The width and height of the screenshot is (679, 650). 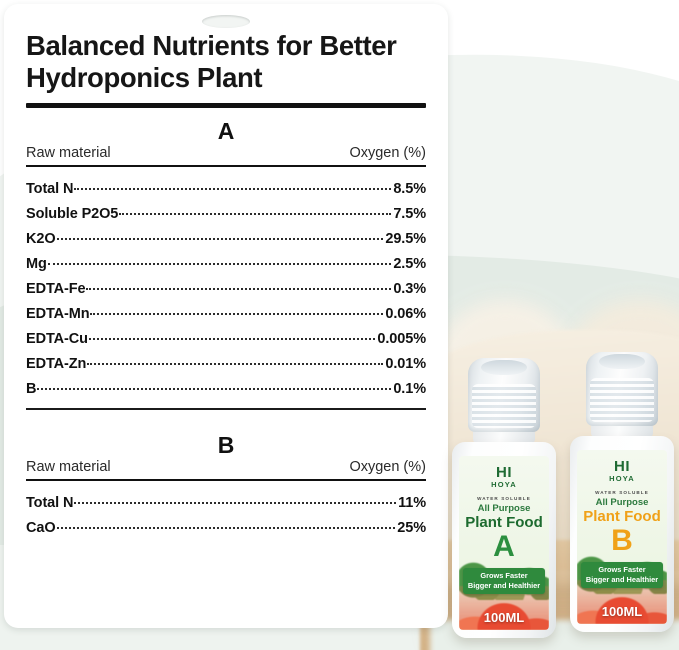 I want to click on table-row: EDTA-Cu 0.005%, so click(x=226, y=338).